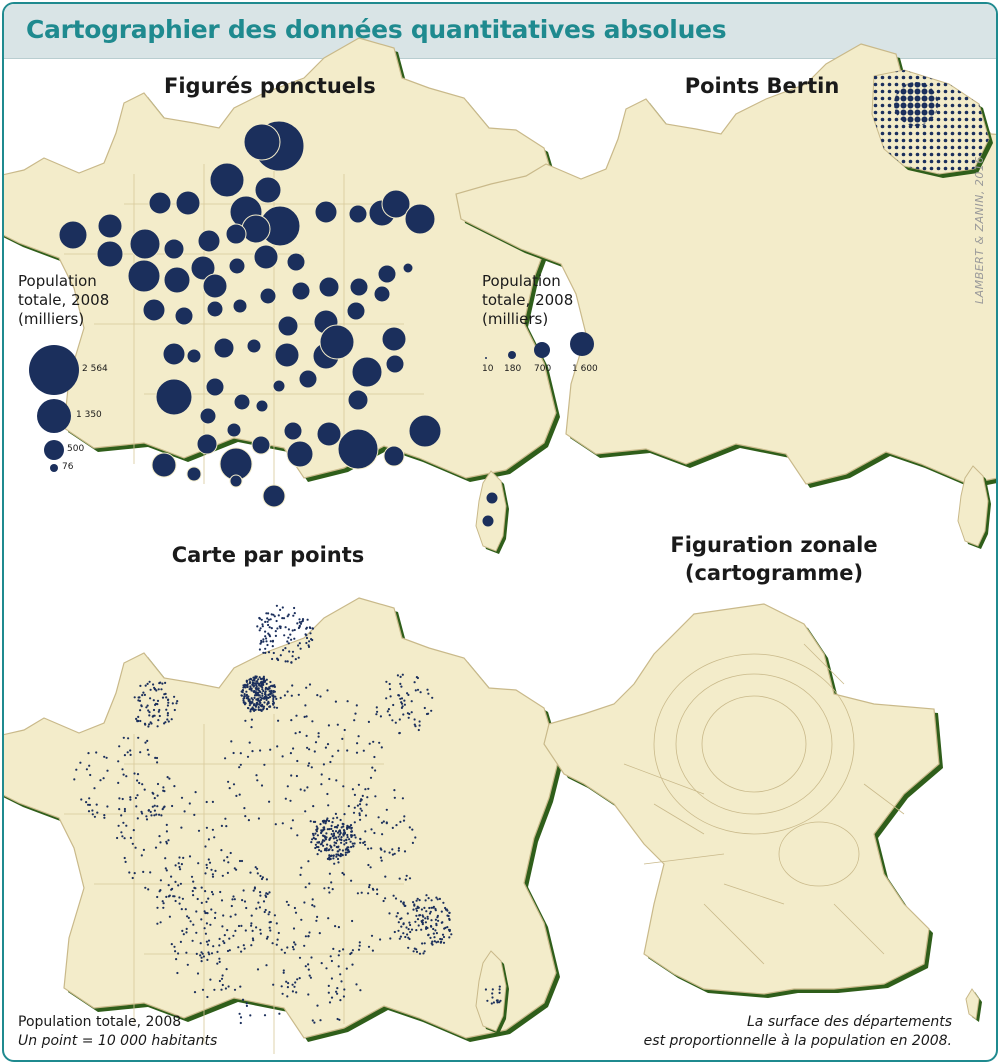 The height and width of the screenshot is (1064, 1000). I want to click on legend-title-bertin: Population totale, 2008 (milliers), so click(528, 300).